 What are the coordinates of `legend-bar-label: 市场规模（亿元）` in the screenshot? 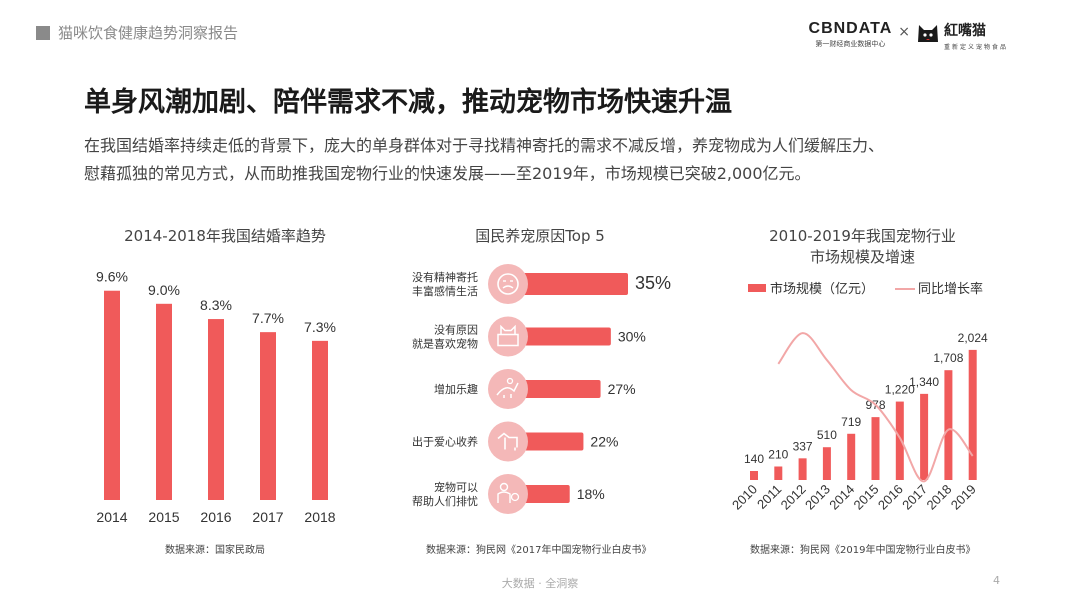 It's located at (822, 288).